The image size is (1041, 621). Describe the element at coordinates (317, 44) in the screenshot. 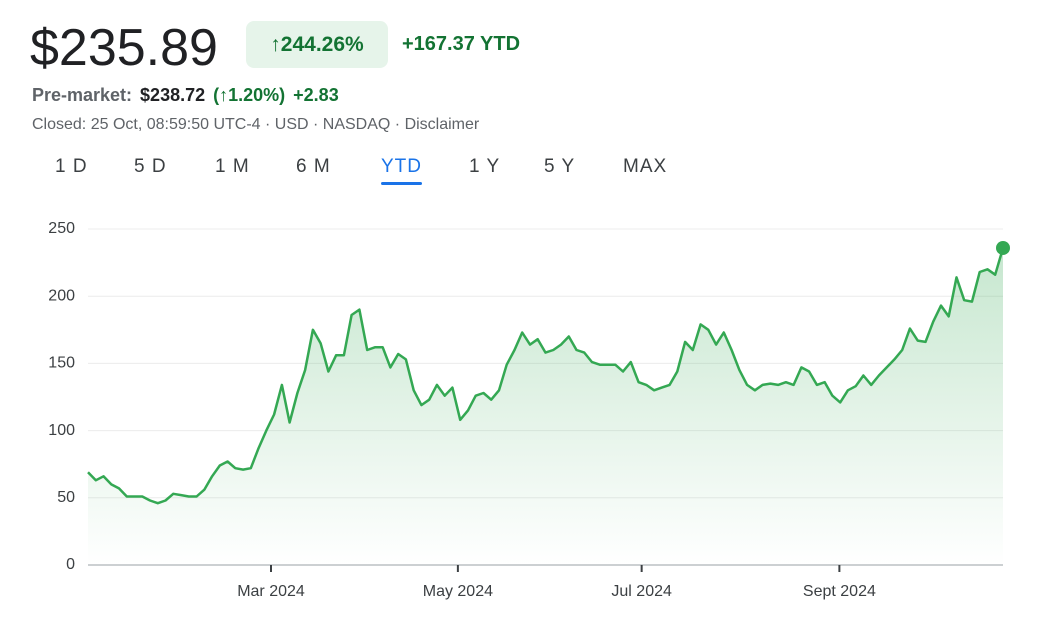

I see `change-badge: ↑244.26%` at that location.